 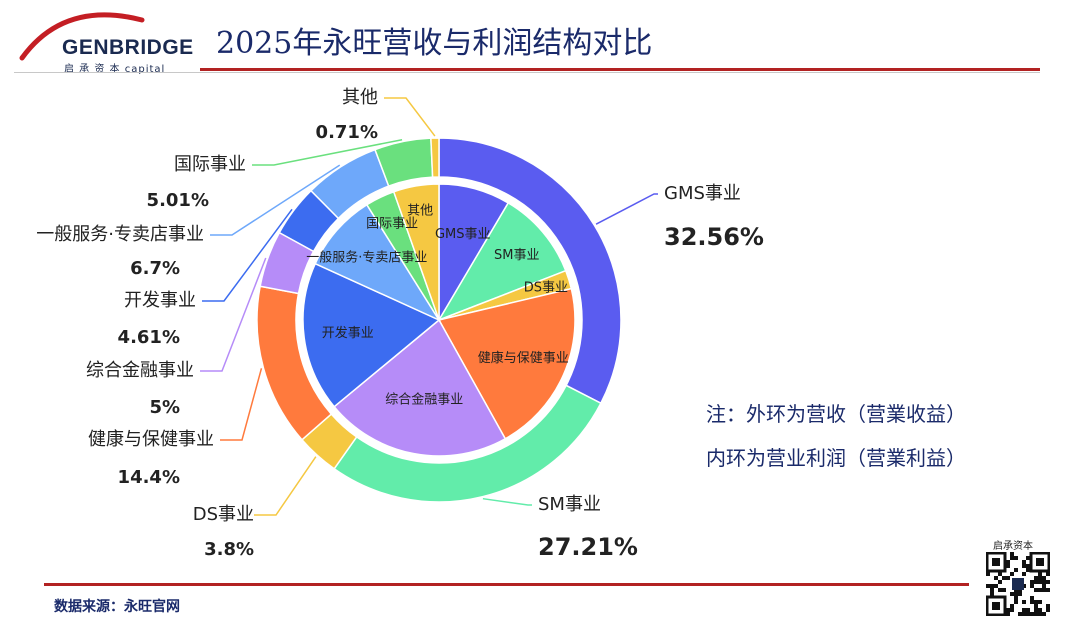 What do you see at coordinates (569, 504) in the screenshot?
I see `outer-label-name-1: SM事业` at bounding box center [569, 504].